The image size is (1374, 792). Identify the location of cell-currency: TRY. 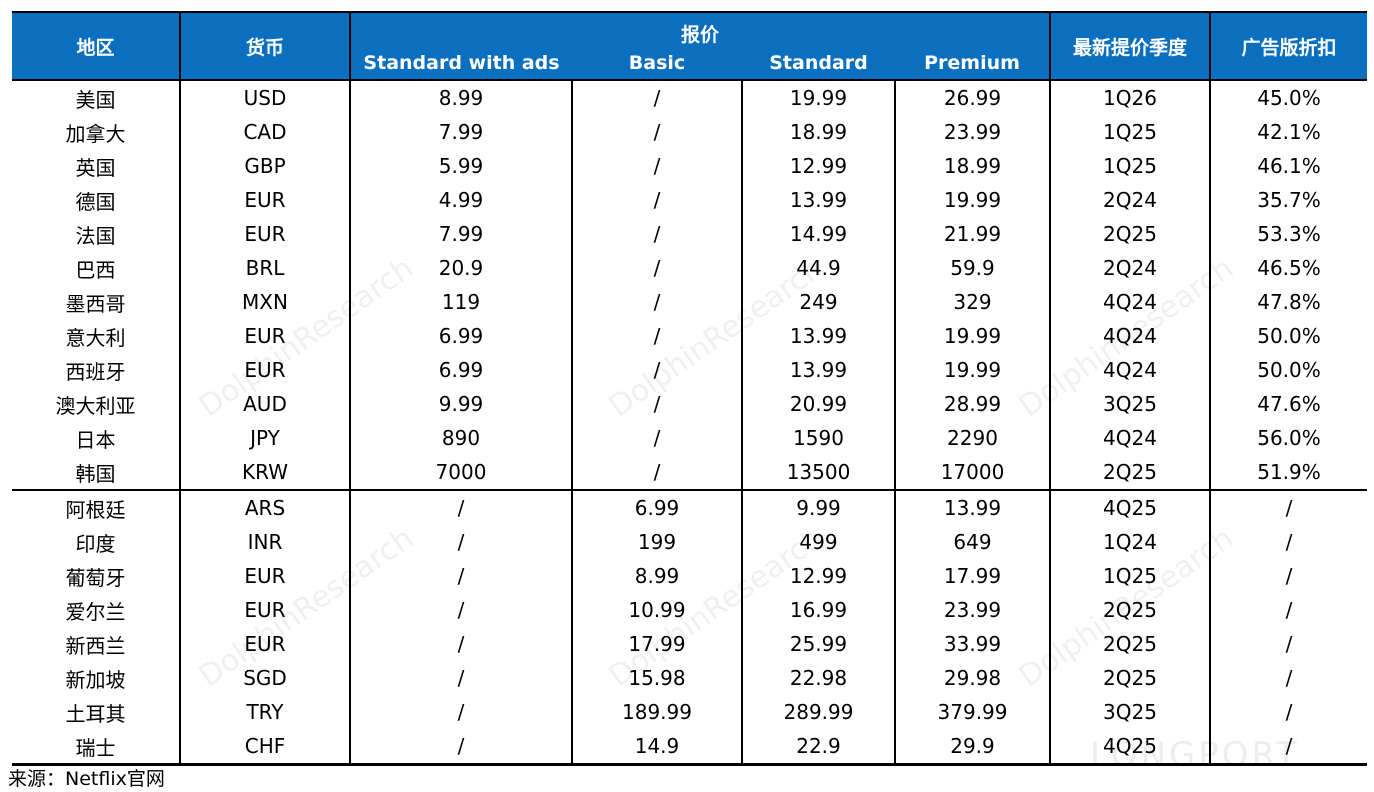
(264, 712).